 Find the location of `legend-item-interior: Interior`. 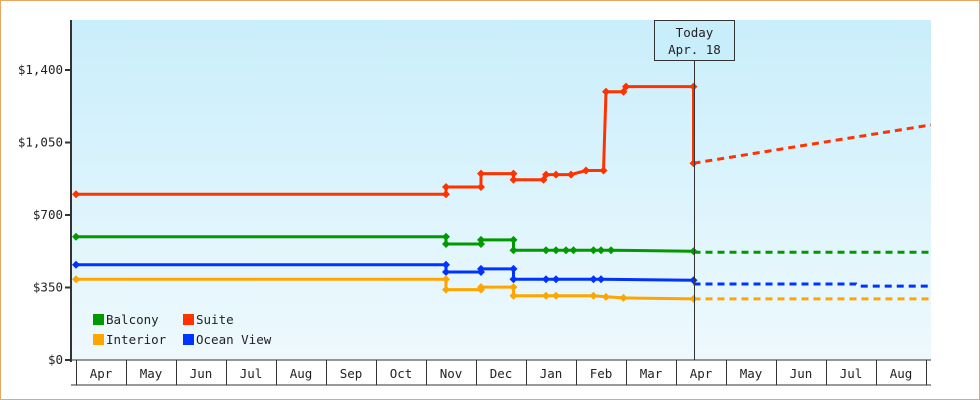

legend-item-interior: Interior is located at coordinates (130, 339).